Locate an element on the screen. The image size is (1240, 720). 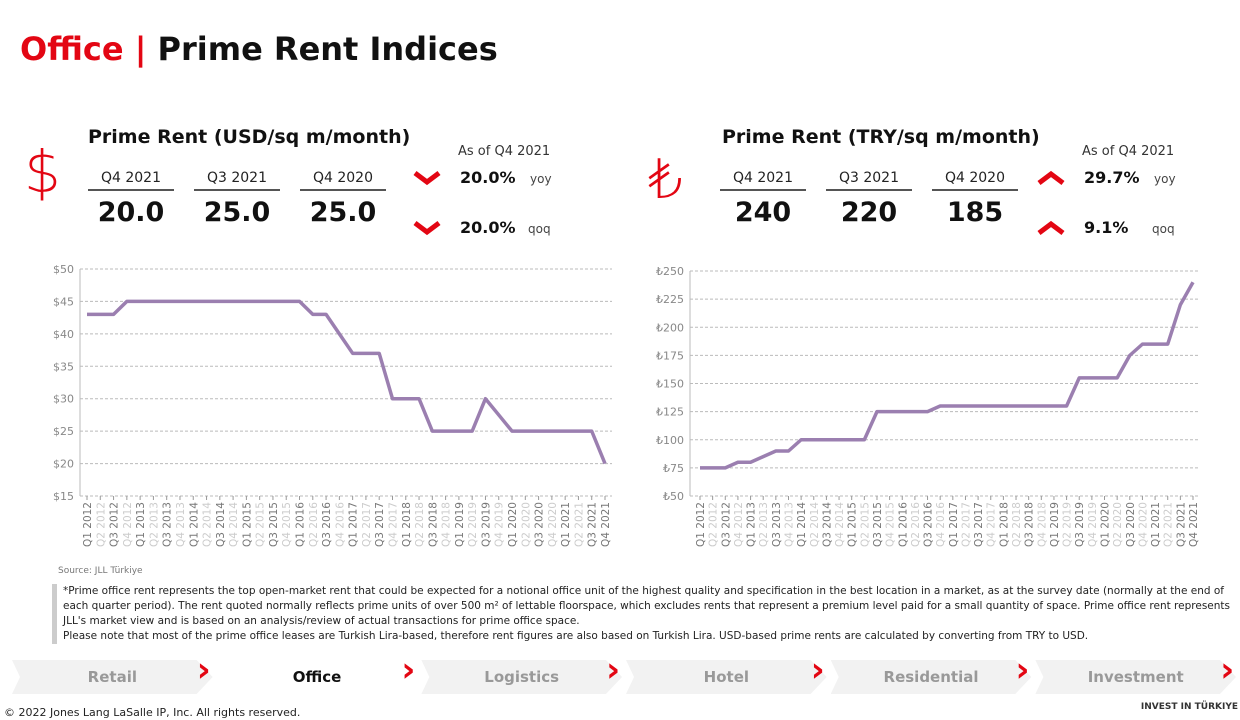
period-label: Q3 2021 is located at coordinates (237, 180).